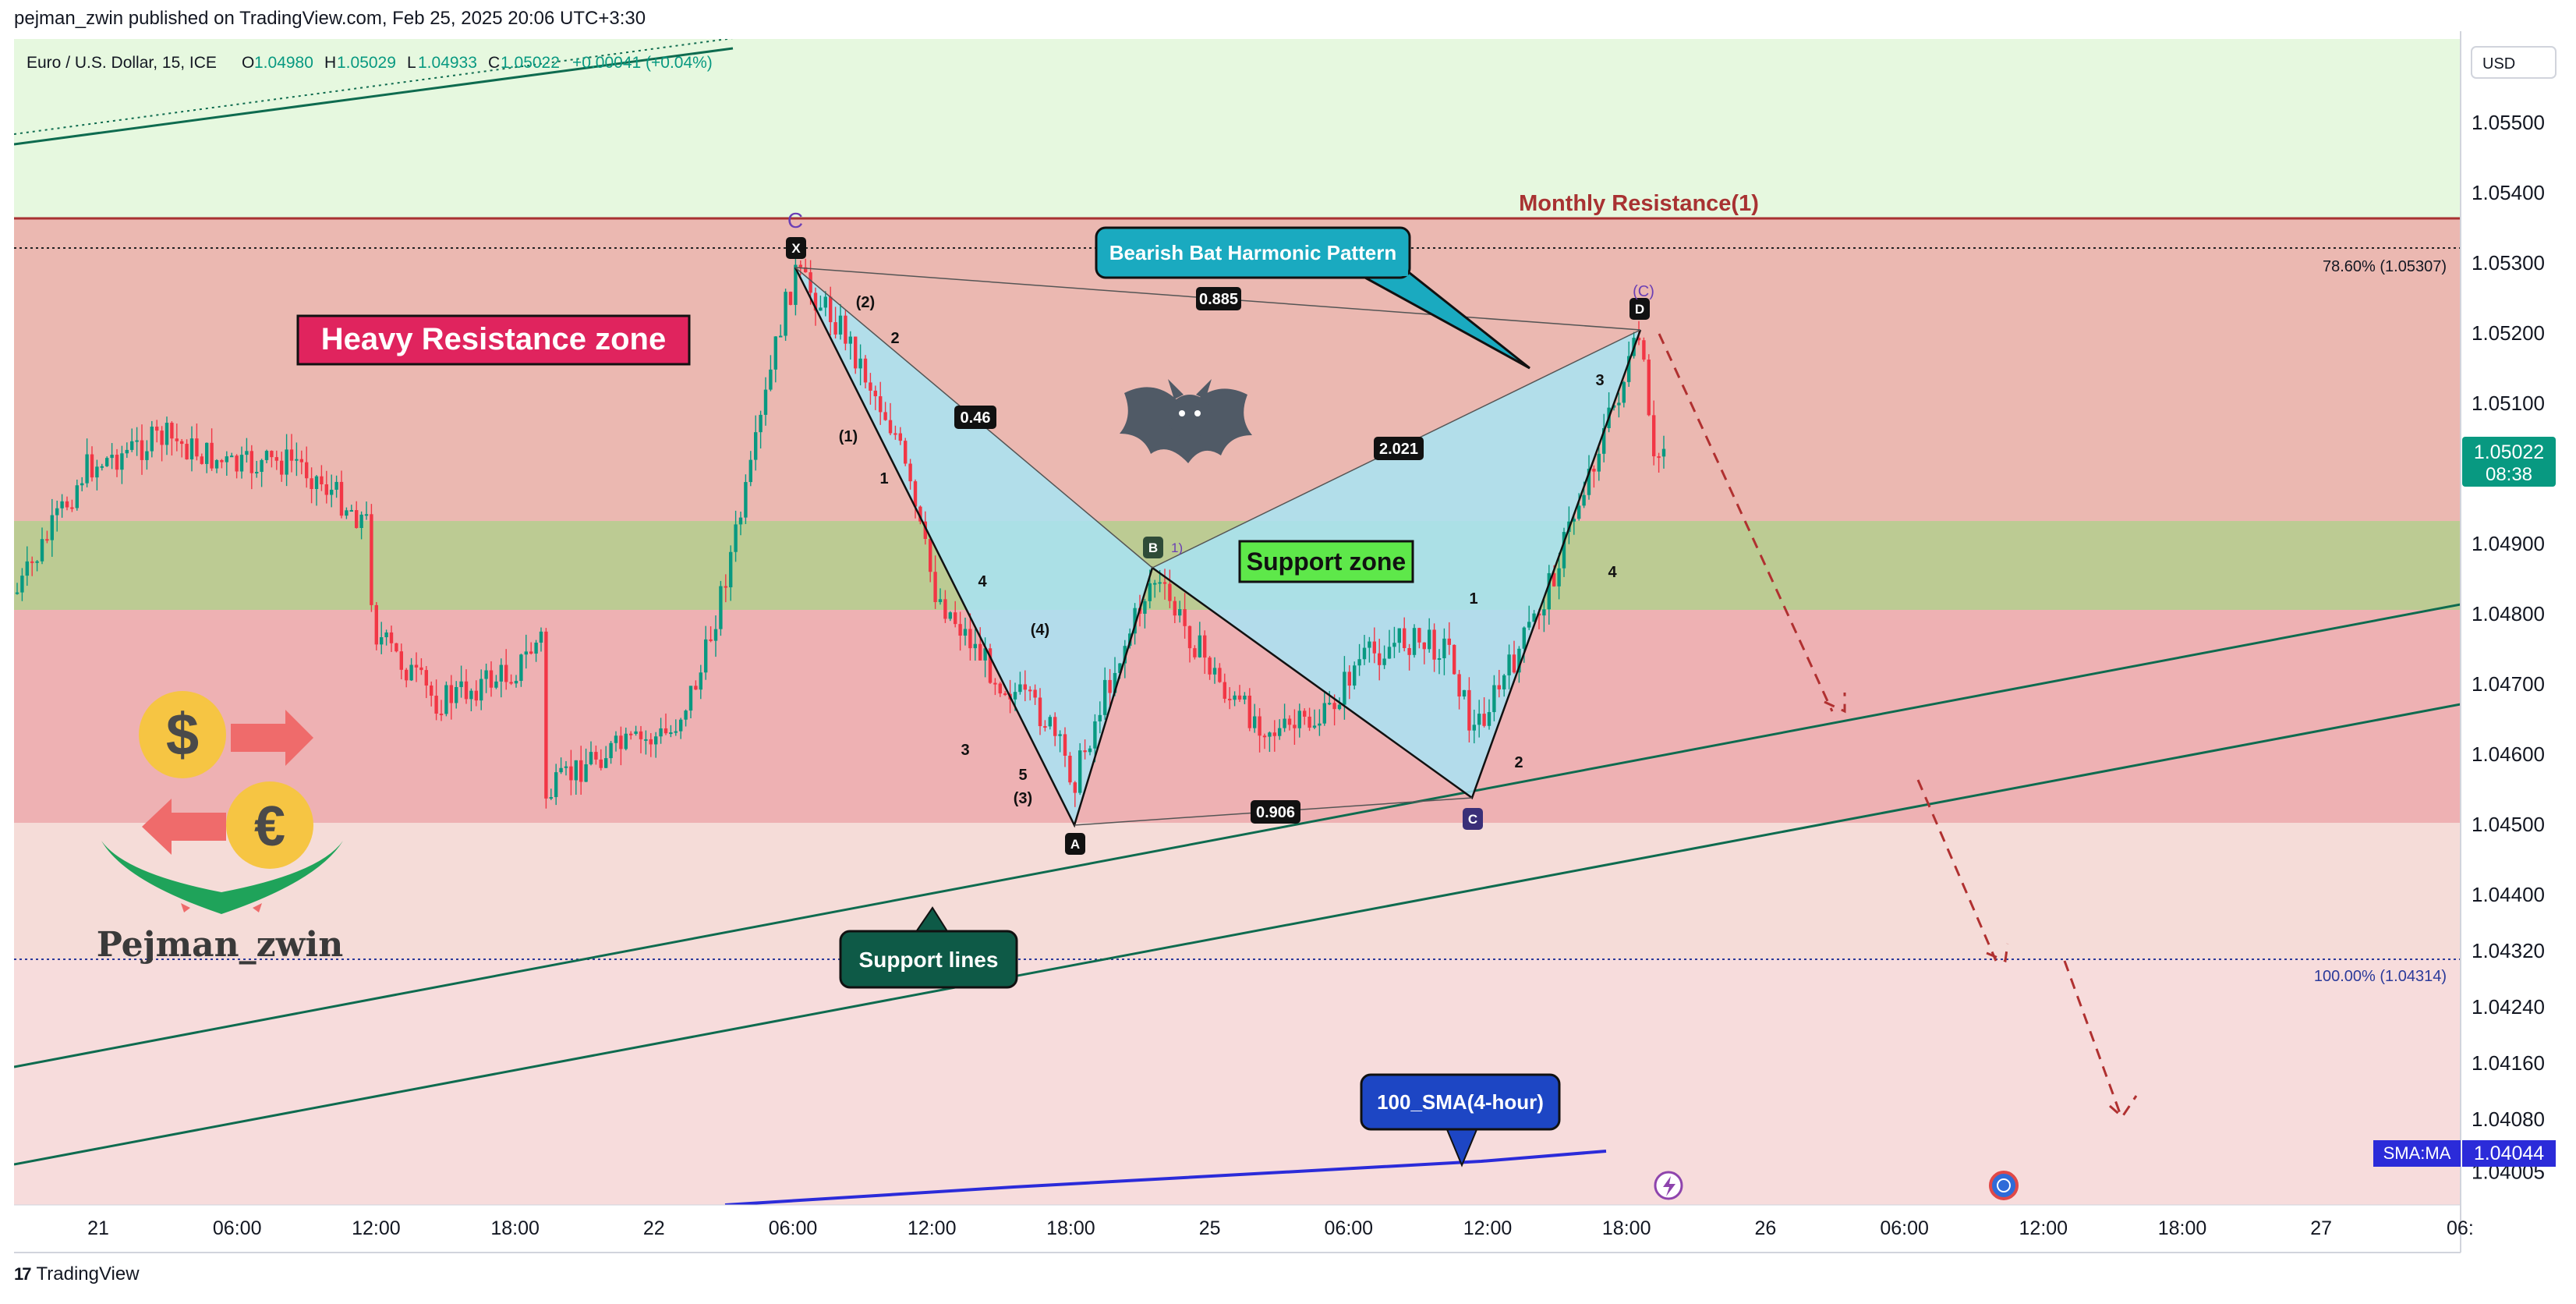 The image size is (2576, 1304). What do you see at coordinates (1639, 309) in the screenshot?
I see `svg-text: D` at bounding box center [1639, 309].